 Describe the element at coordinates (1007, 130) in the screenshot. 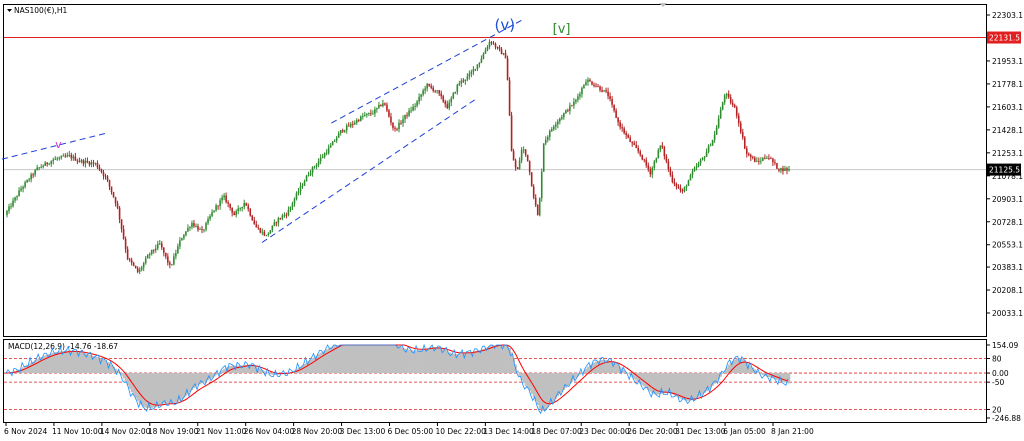

I see `price-tick-label: 21428.1` at that location.